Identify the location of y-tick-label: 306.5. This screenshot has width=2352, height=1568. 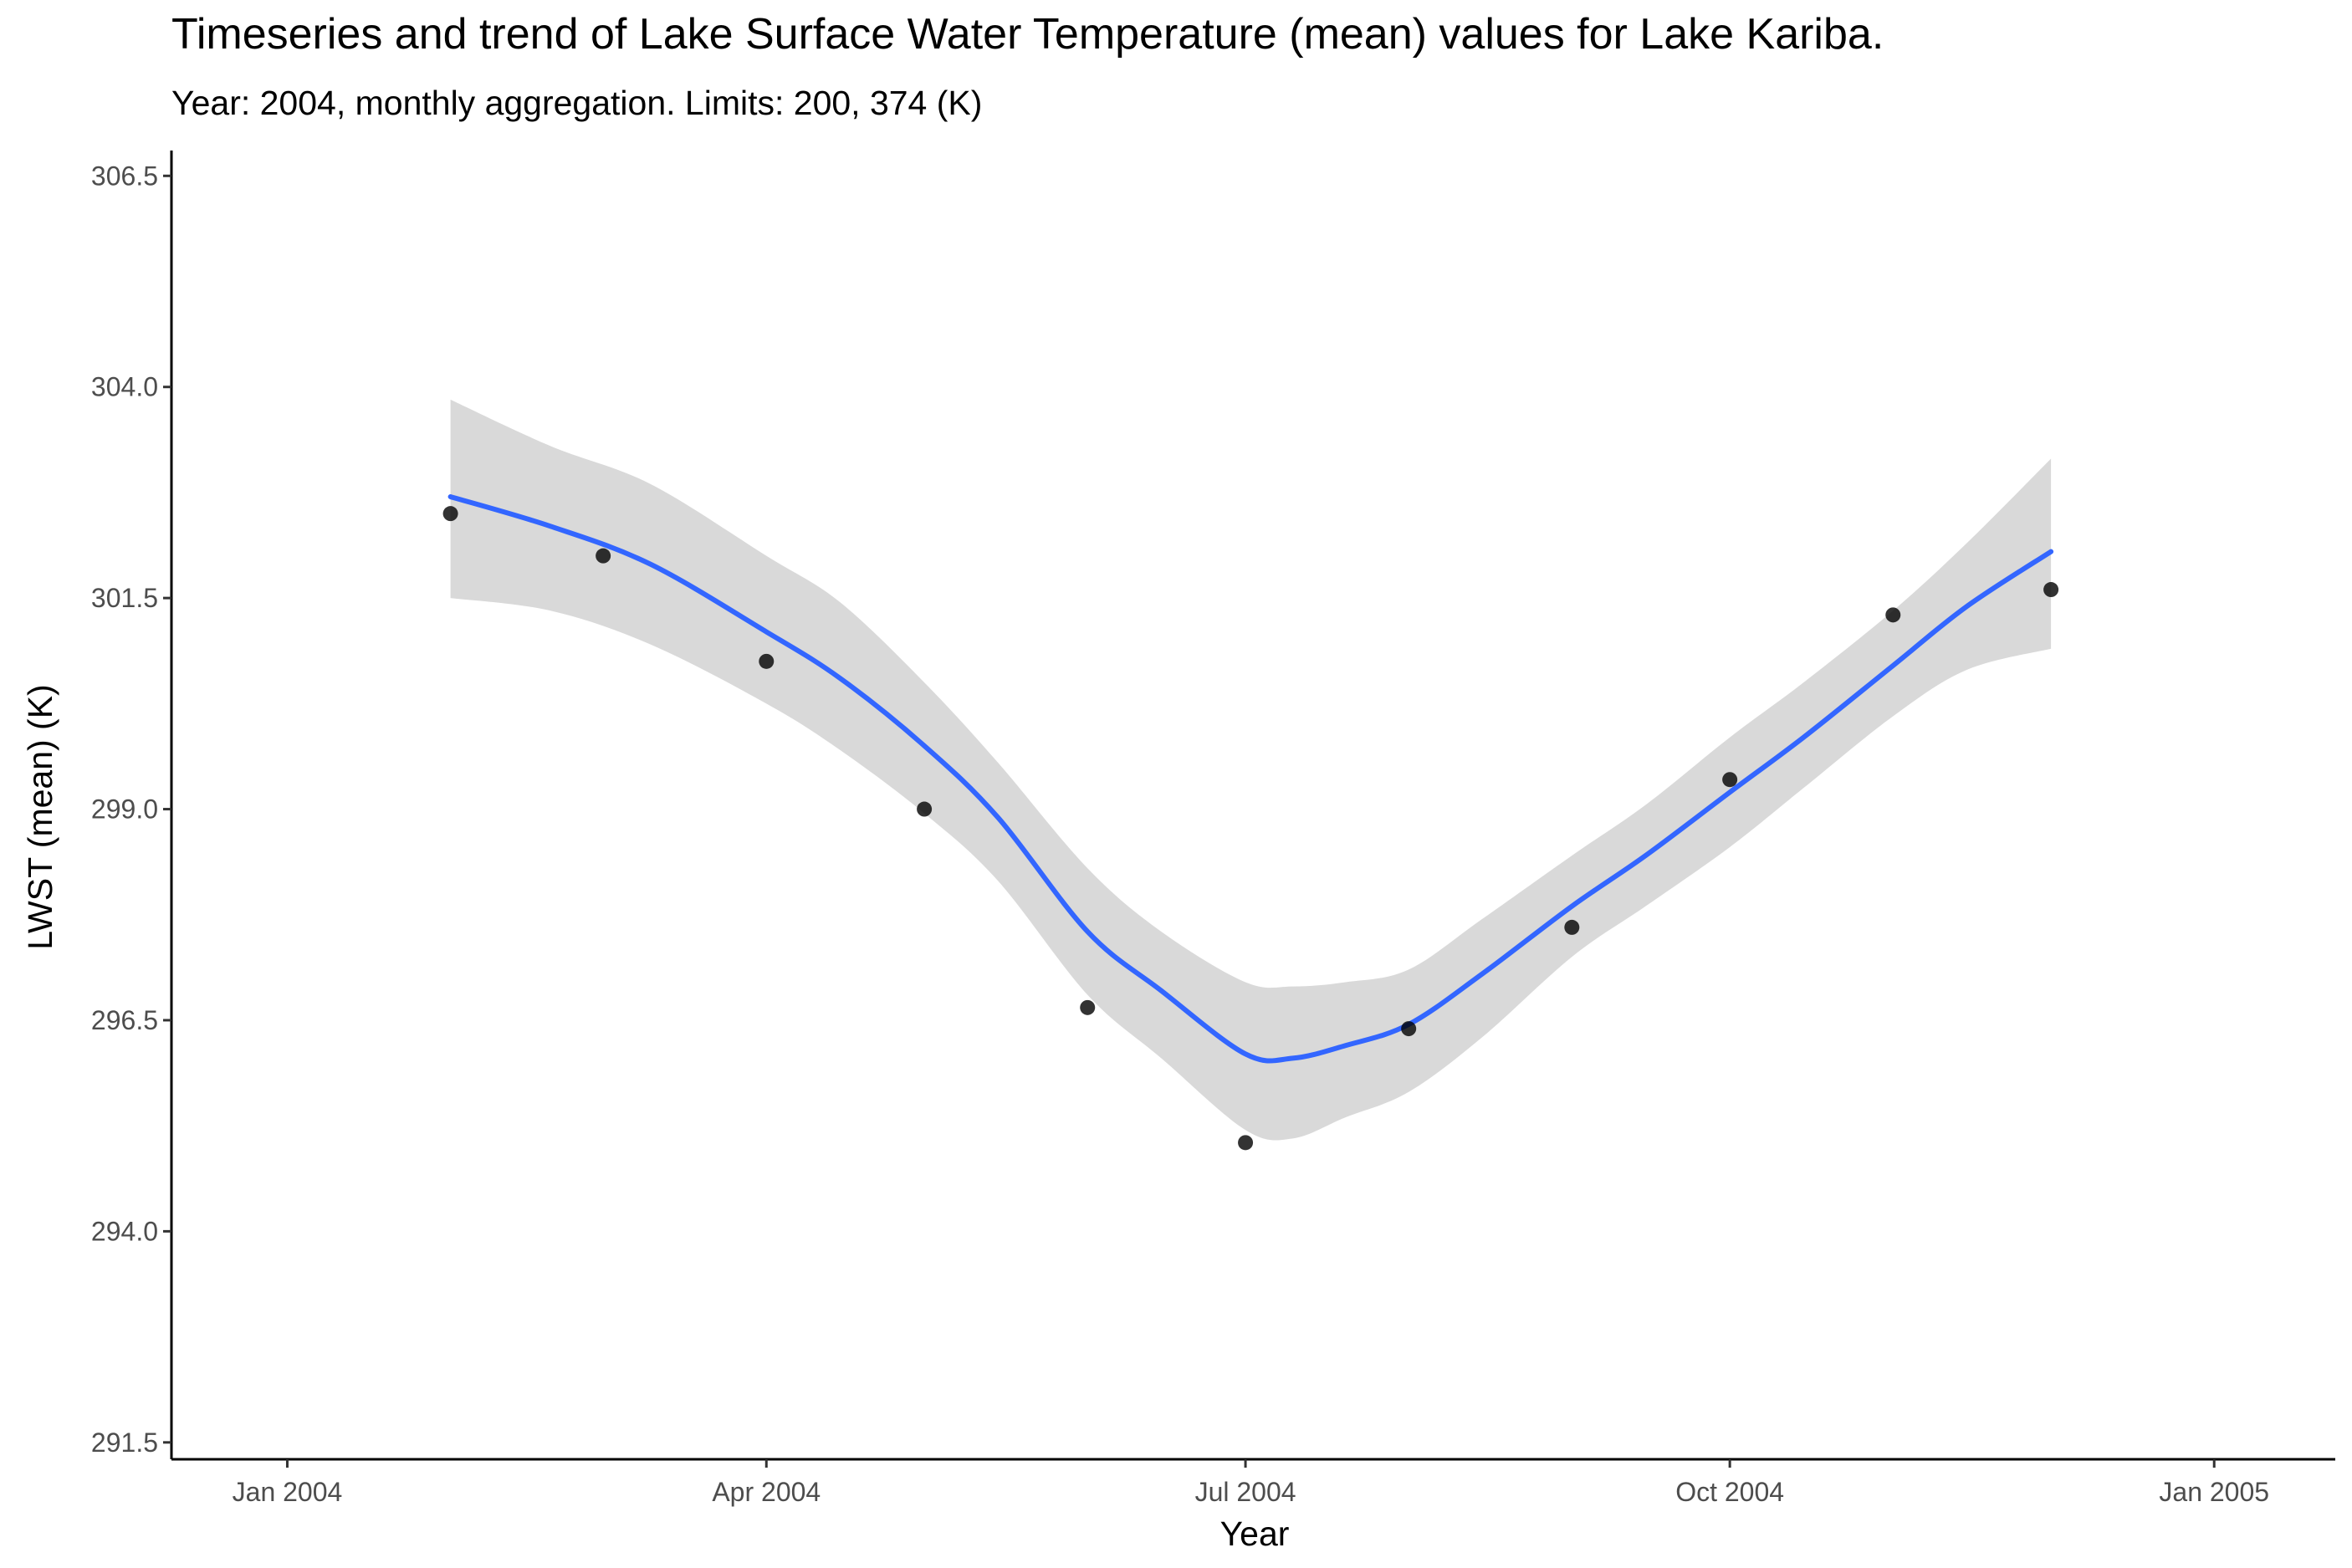
(125, 176).